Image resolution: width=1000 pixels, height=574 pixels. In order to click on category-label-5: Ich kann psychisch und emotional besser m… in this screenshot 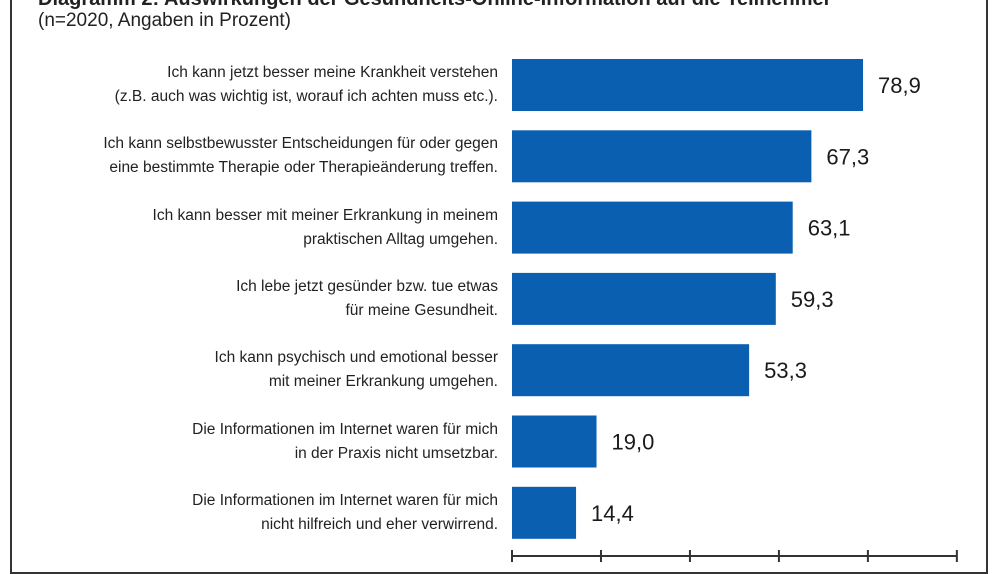, I will do `click(356, 370)`.